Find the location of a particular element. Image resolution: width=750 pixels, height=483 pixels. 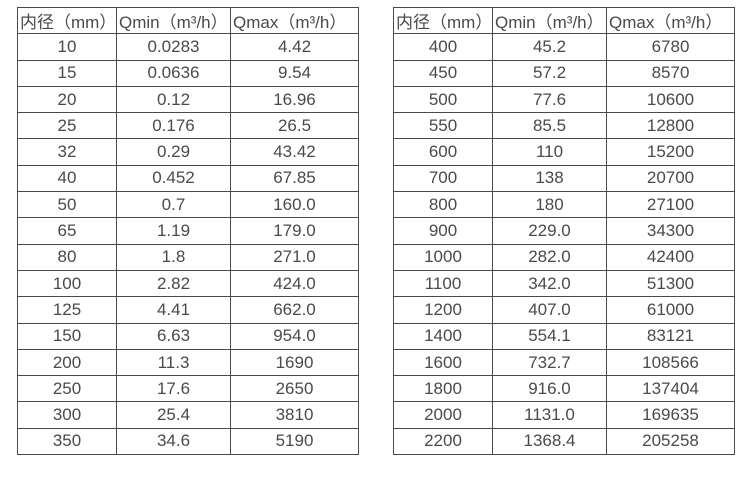

table-row: 700 138 20700 is located at coordinates (564, 178).